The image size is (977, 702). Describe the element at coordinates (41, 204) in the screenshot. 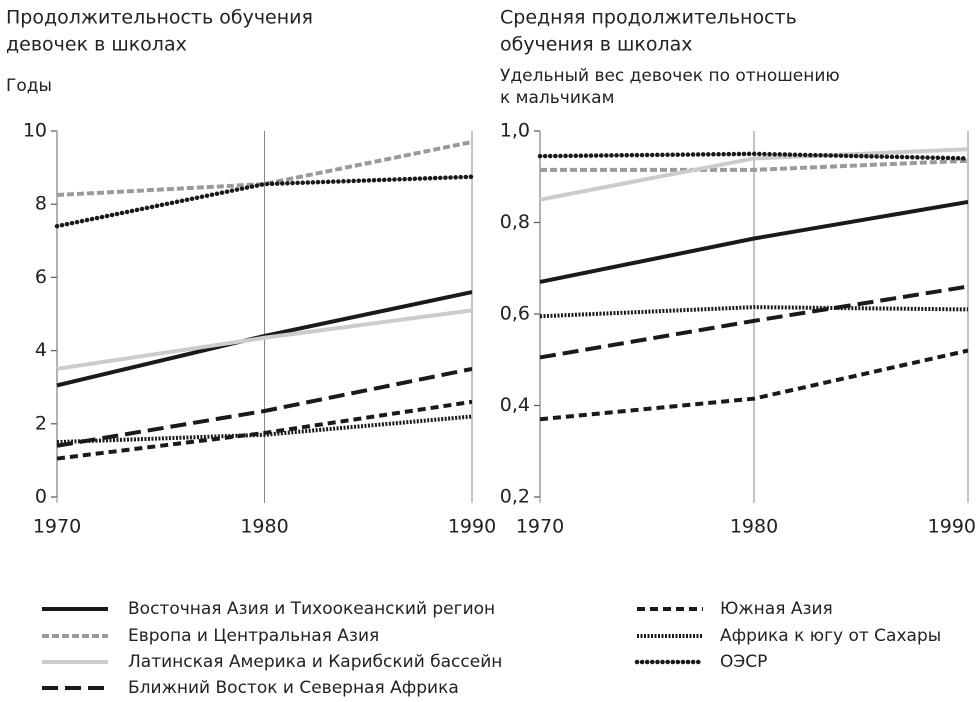

I see `y-tick-label: 8` at that location.